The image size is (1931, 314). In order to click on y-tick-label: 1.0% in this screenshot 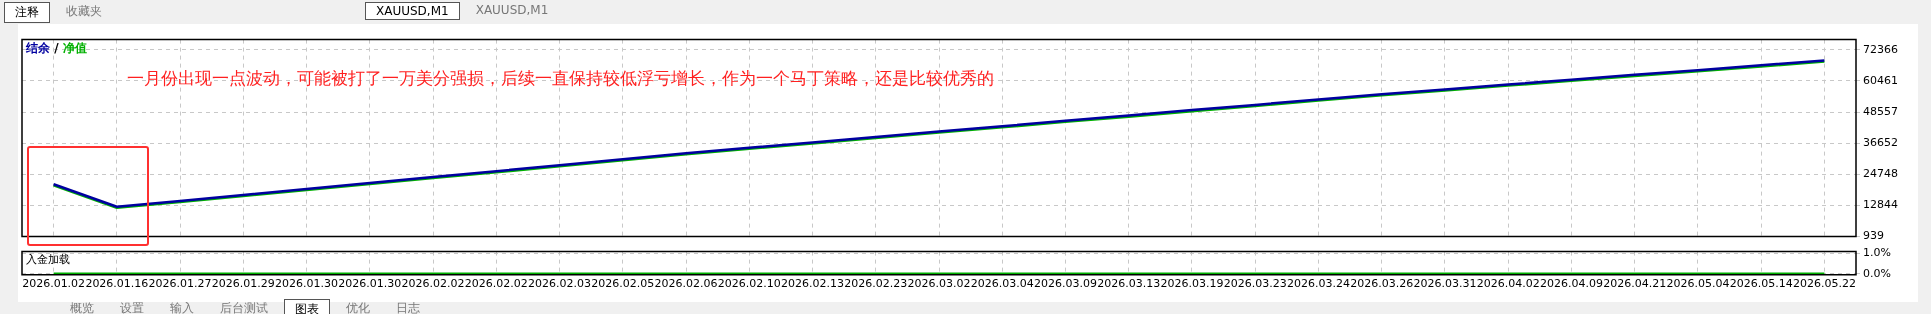, I will do `click(1877, 253)`.